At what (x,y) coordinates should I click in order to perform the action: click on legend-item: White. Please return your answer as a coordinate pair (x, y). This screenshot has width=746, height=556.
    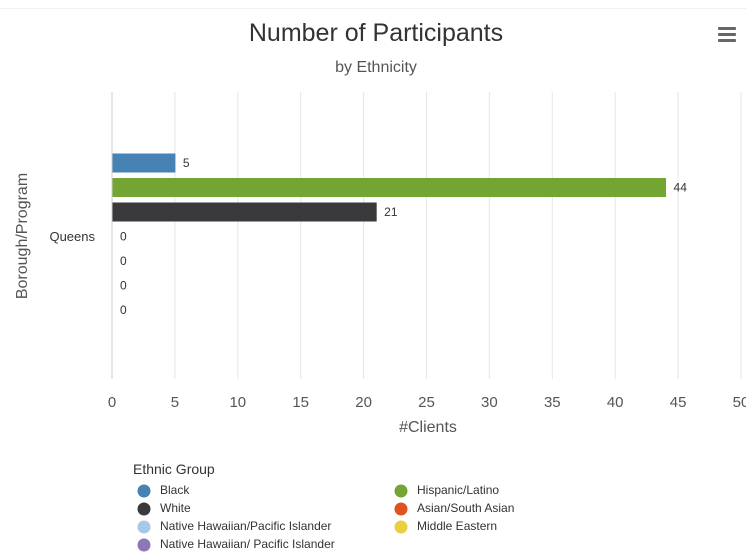
    Looking at the image, I should click on (164, 508).